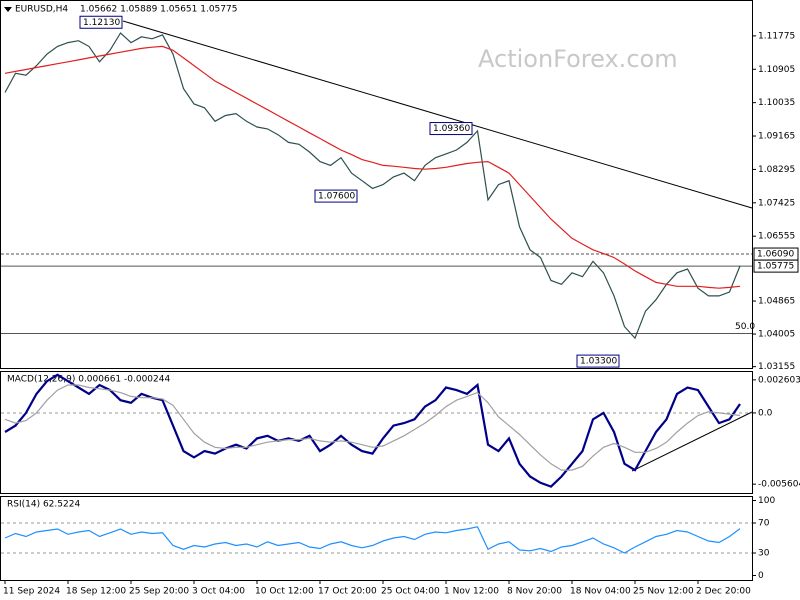 This screenshot has height=600, width=800. What do you see at coordinates (31, 592) in the screenshot?
I see `x-tick-label: 11 Sep 2024` at bounding box center [31, 592].